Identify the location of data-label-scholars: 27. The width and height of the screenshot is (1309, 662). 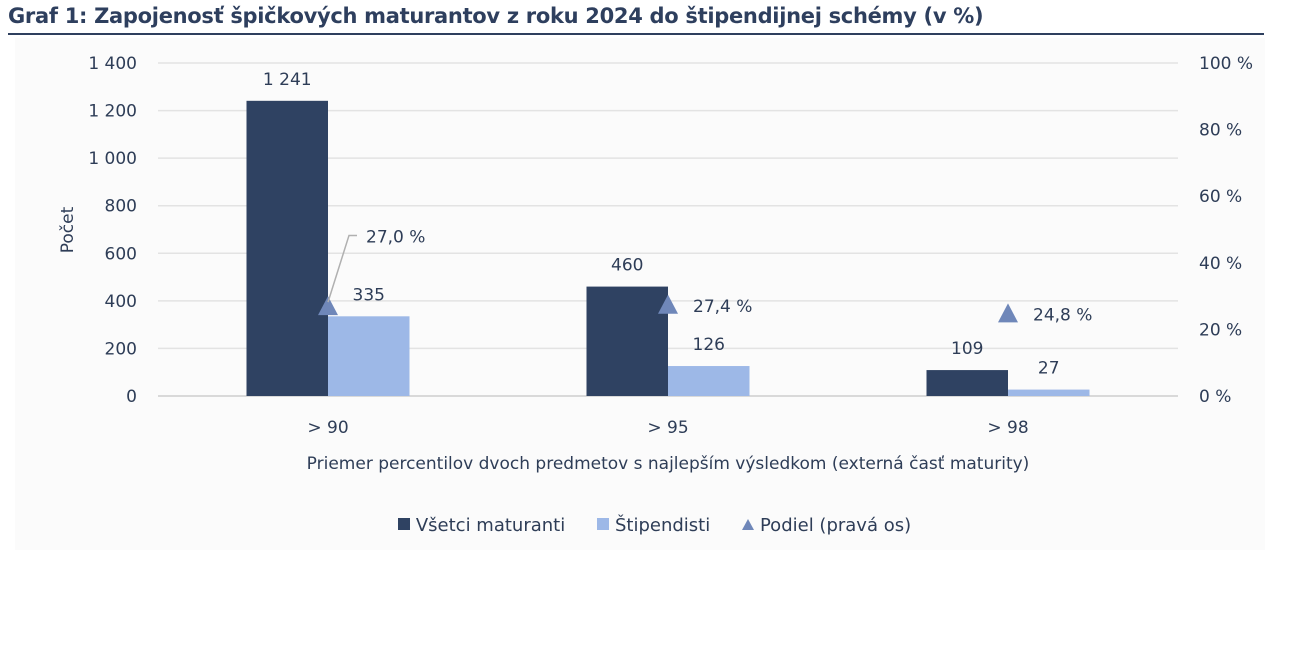
(1049, 369).